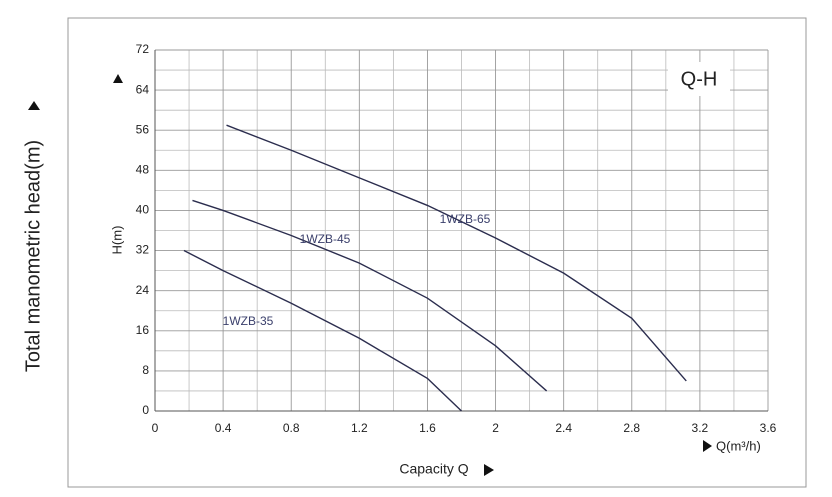  I want to click on title-box, so click(699, 79).